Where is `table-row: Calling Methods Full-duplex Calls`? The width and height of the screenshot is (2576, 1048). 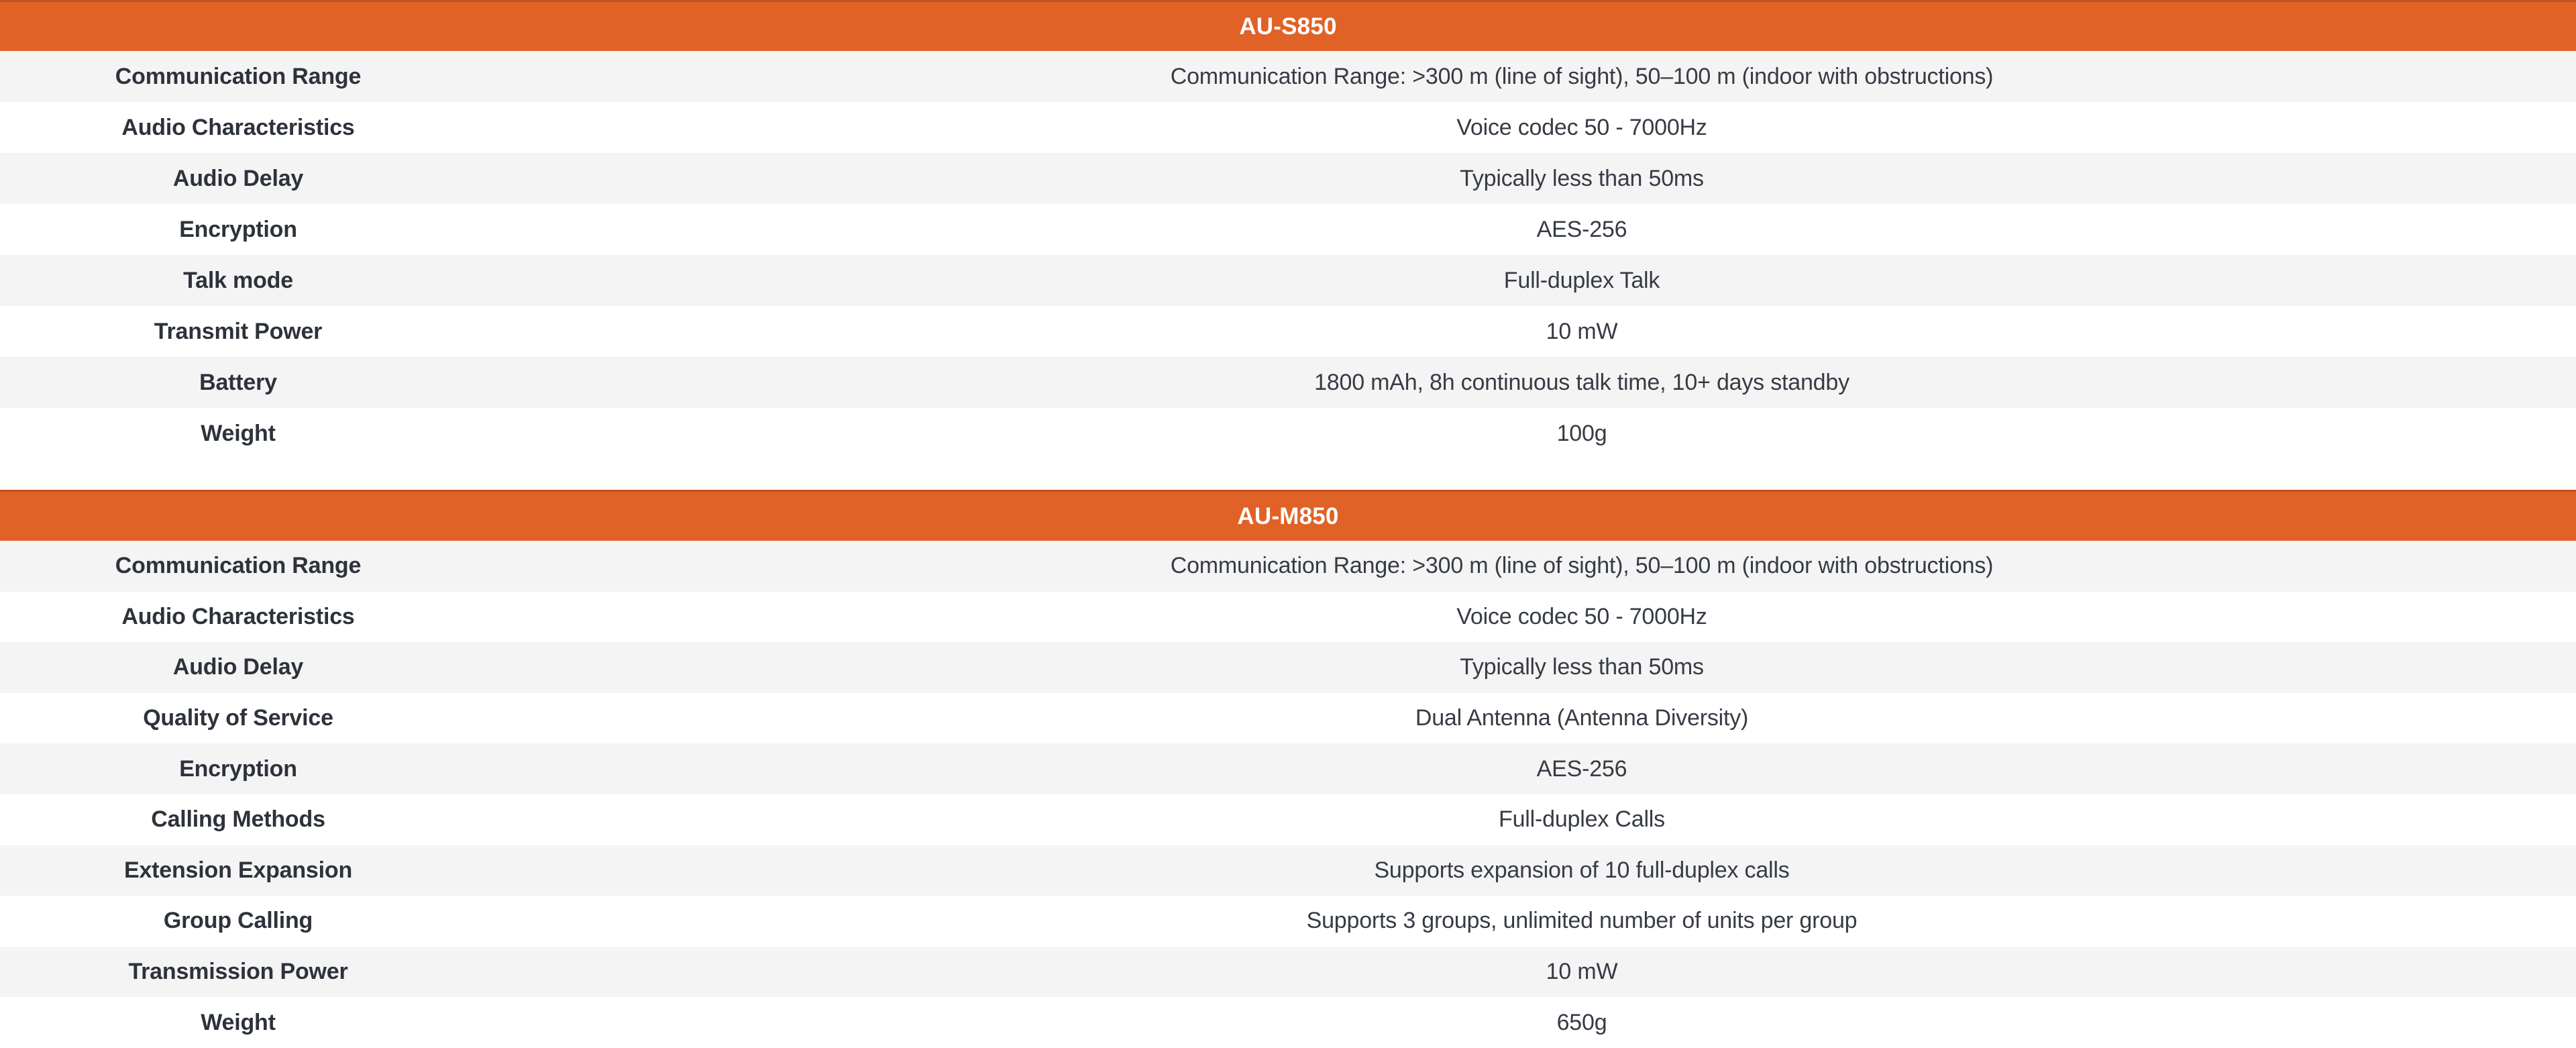 table-row: Calling Methods Full-duplex Calls is located at coordinates (1288, 819).